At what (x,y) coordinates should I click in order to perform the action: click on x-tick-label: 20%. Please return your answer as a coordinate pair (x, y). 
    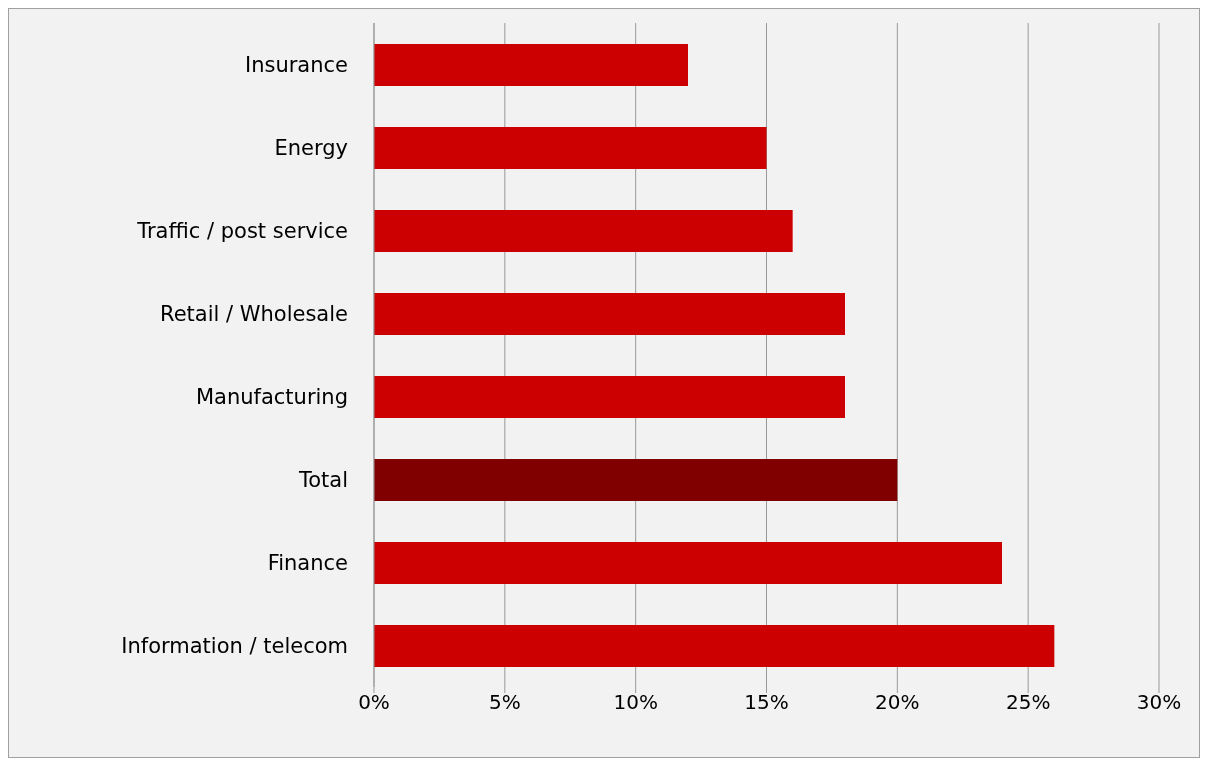
    Looking at the image, I should click on (897, 702).